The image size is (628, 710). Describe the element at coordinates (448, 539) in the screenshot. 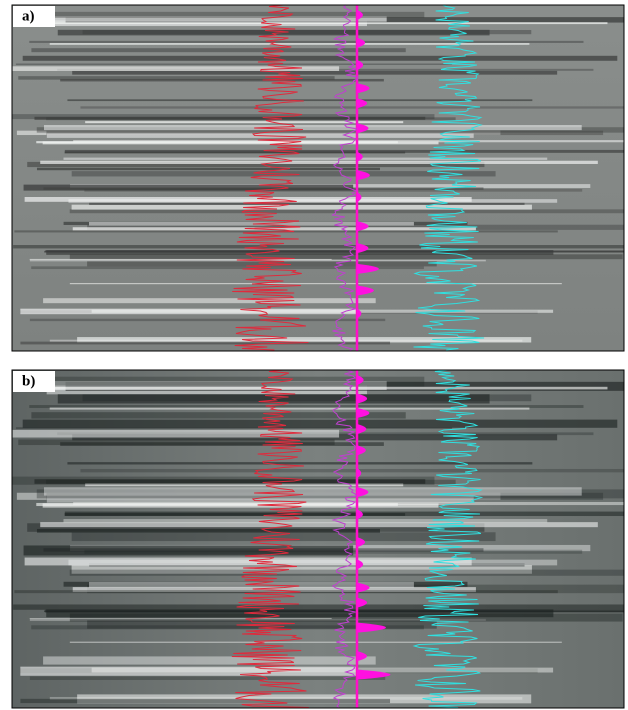

I see `cyan-log` at that location.